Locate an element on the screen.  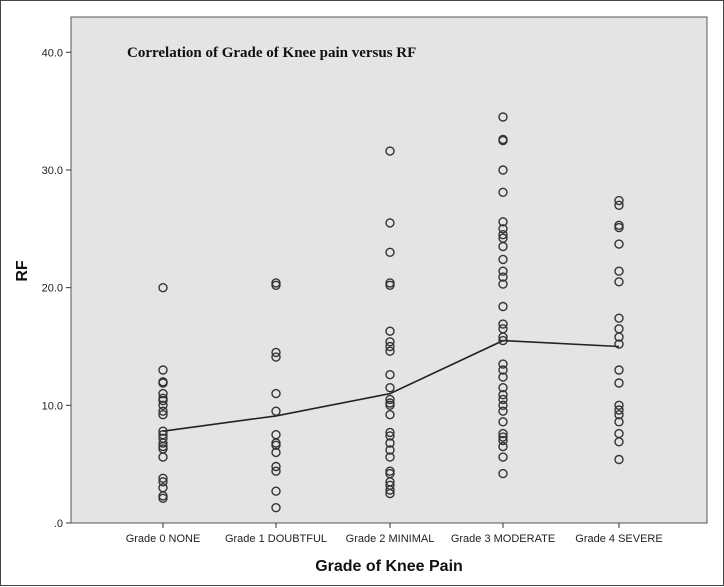
y-axis: .0 10.0 20.0 30.0 40.0 is located at coordinates (56, 288).